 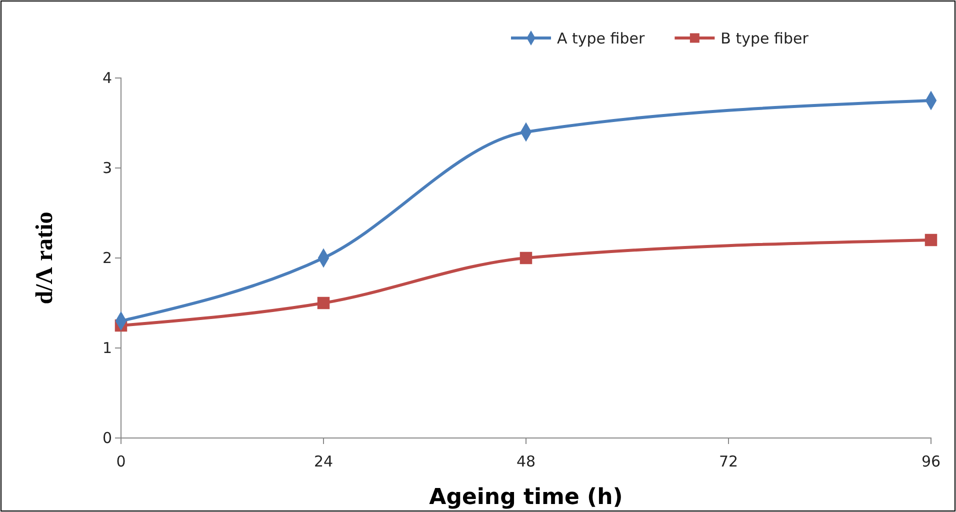 What do you see at coordinates (324, 461) in the screenshot?
I see `x-tick-label: 24` at bounding box center [324, 461].